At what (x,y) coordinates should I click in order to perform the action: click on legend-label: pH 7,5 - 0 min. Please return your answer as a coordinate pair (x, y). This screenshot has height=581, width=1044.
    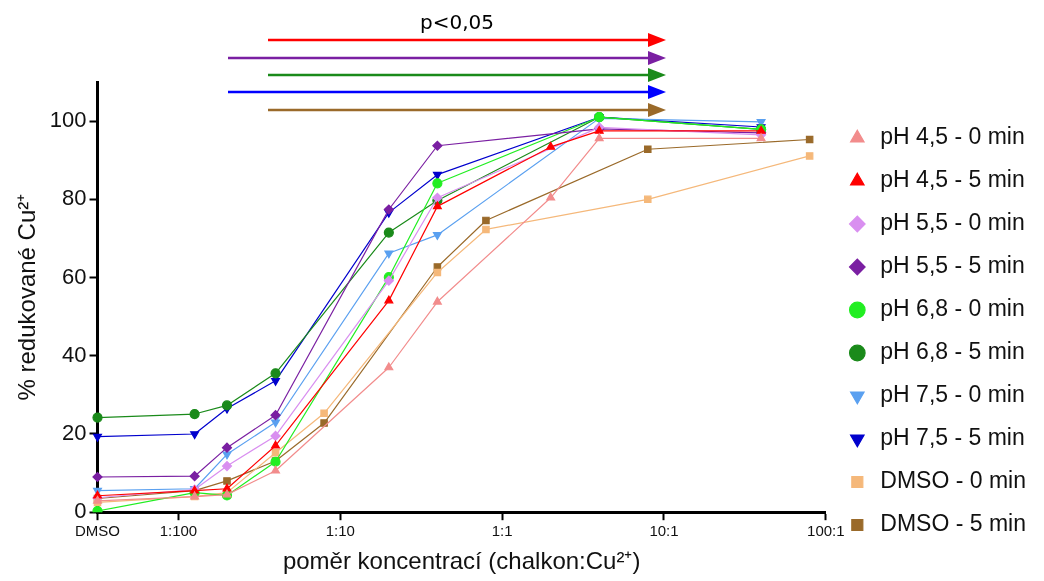
    Looking at the image, I should click on (952, 394).